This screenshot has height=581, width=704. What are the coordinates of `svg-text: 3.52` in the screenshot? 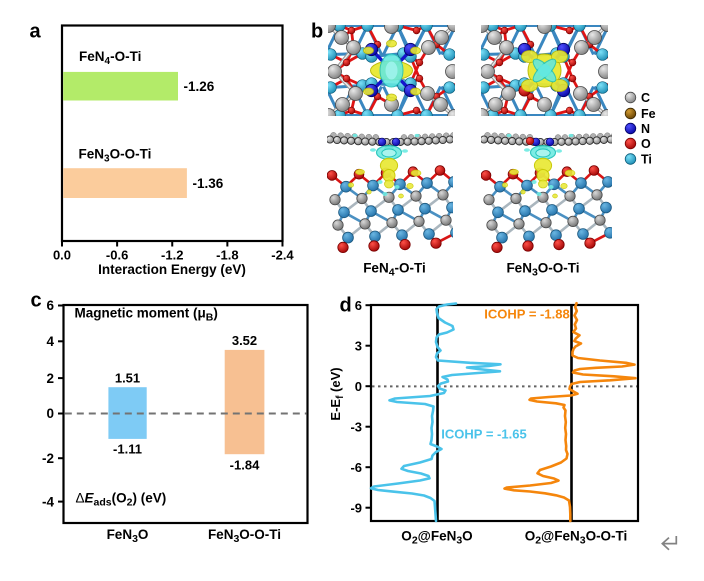 It's located at (244, 340).